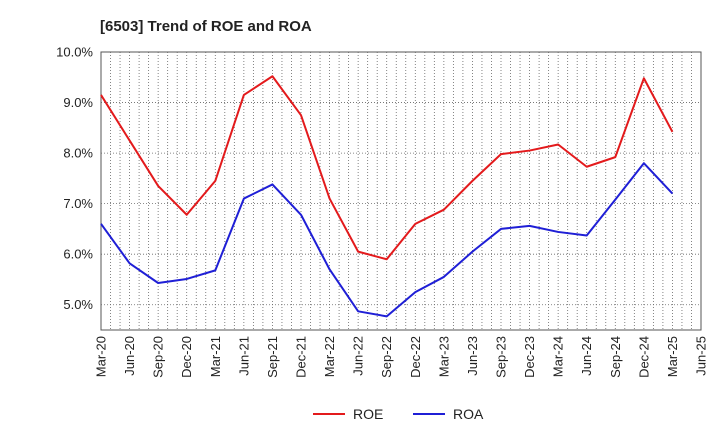 The image size is (720, 440). What do you see at coordinates (206, 26) in the screenshot?
I see `chart-title: [6503] Trend of ROE and ROA` at bounding box center [206, 26].